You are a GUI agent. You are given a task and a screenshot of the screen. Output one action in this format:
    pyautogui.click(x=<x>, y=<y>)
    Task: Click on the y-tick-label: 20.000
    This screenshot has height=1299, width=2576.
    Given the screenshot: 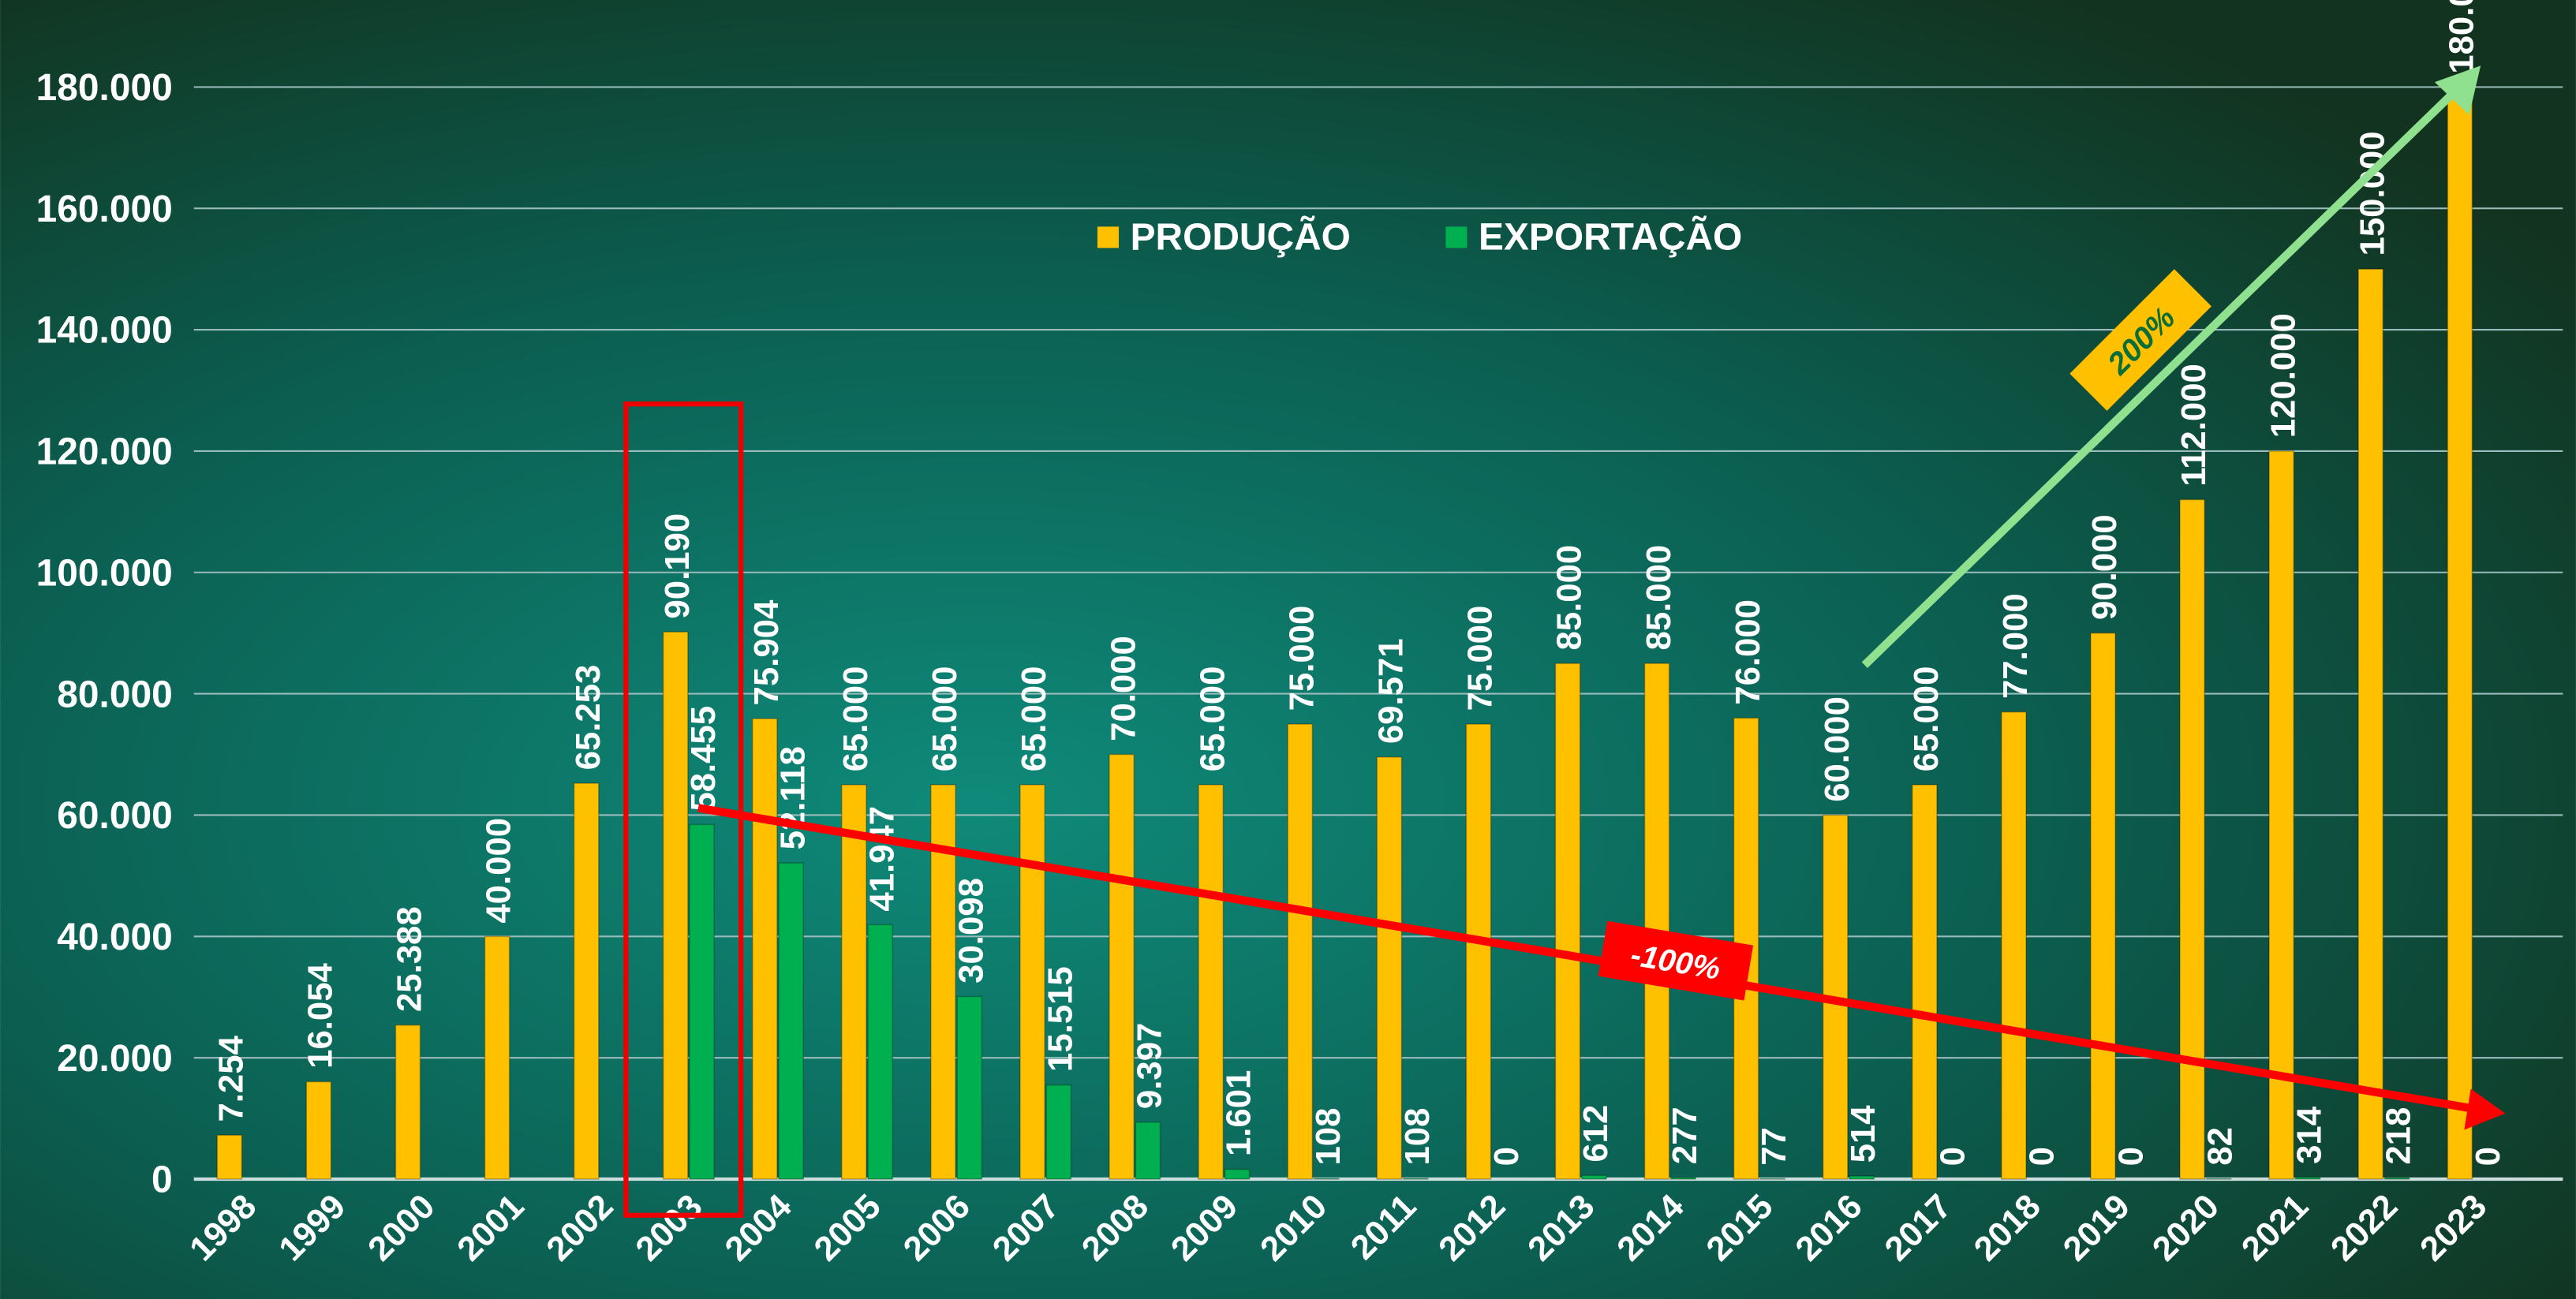 What is the action you would take?
    pyautogui.click(x=114, y=1059)
    